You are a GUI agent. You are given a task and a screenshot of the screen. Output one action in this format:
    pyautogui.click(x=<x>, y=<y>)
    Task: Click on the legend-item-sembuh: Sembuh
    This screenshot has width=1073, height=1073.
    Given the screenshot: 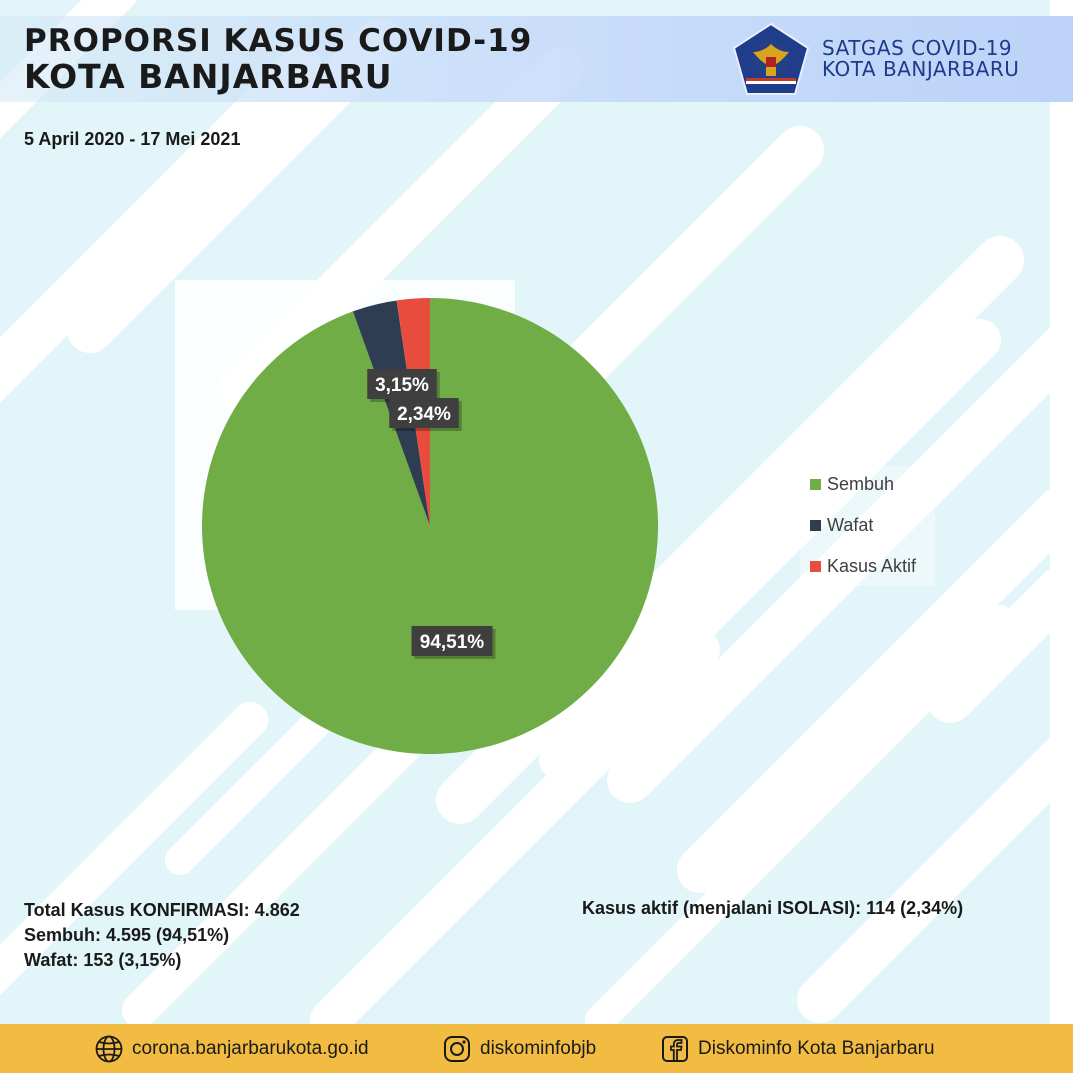 What is the action you would take?
    pyautogui.click(x=852, y=484)
    